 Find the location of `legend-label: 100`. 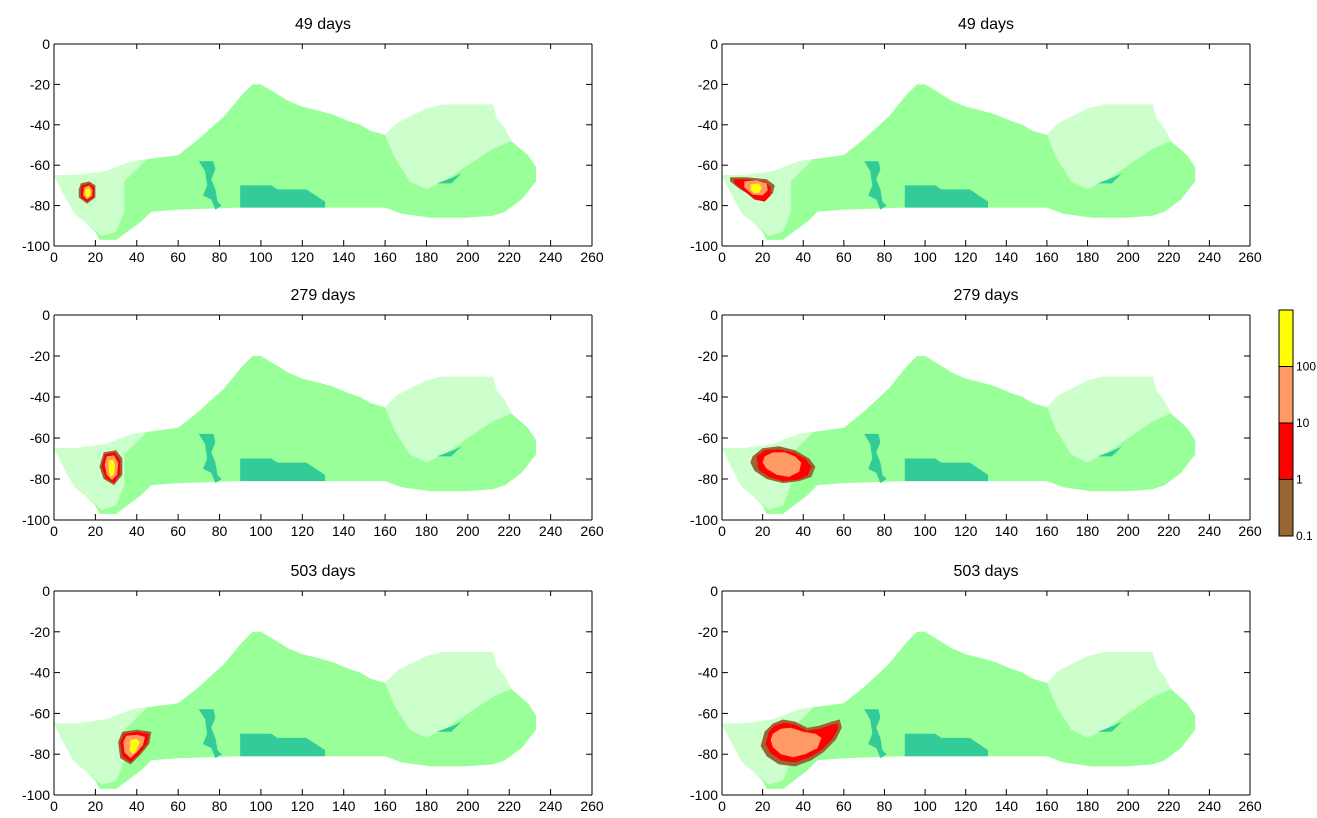

legend-label: 100 is located at coordinates (1306, 367).